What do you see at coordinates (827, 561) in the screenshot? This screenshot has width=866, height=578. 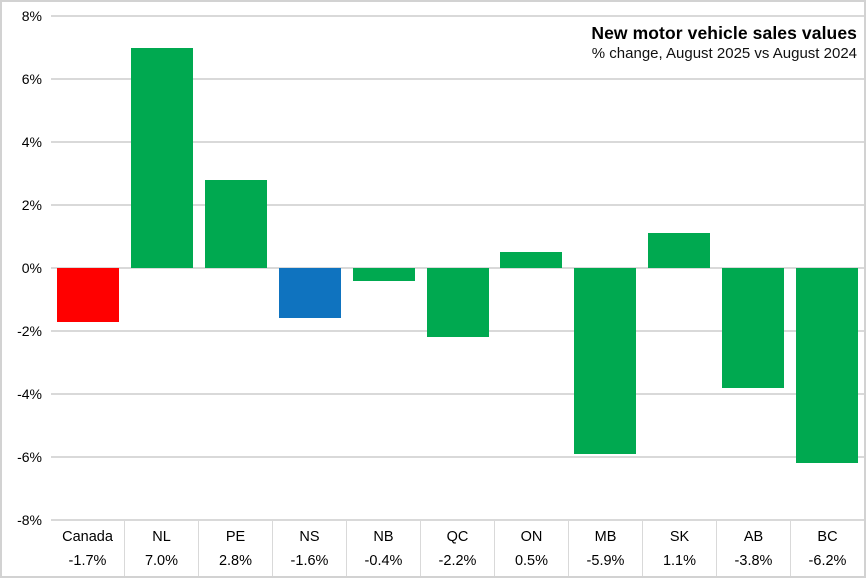 I see `value-label: -6.2%` at bounding box center [827, 561].